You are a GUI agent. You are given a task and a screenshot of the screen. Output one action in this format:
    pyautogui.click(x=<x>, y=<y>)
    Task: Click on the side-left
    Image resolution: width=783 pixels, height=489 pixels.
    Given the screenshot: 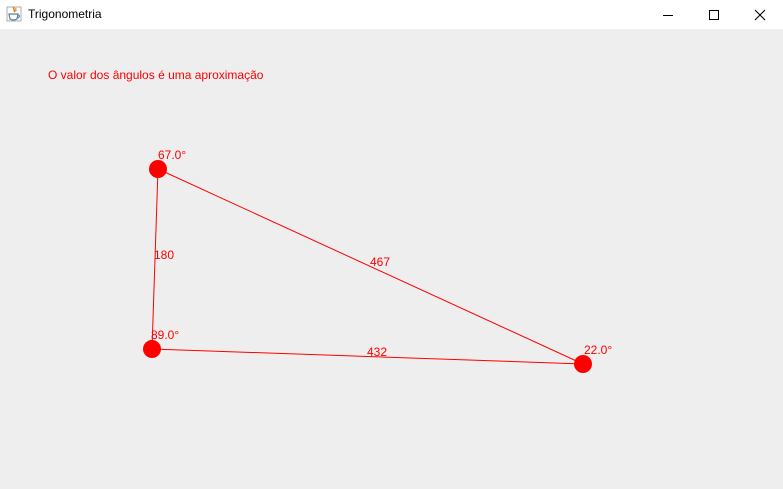 What is the action you would take?
    pyautogui.click(x=155, y=259)
    